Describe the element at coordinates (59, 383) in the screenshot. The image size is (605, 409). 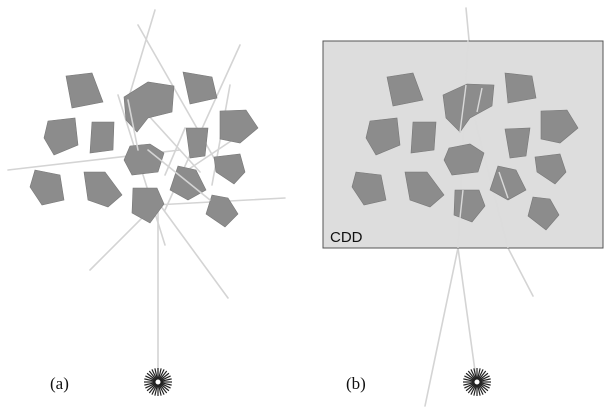
I see `panel-caption: (a)` at that location.